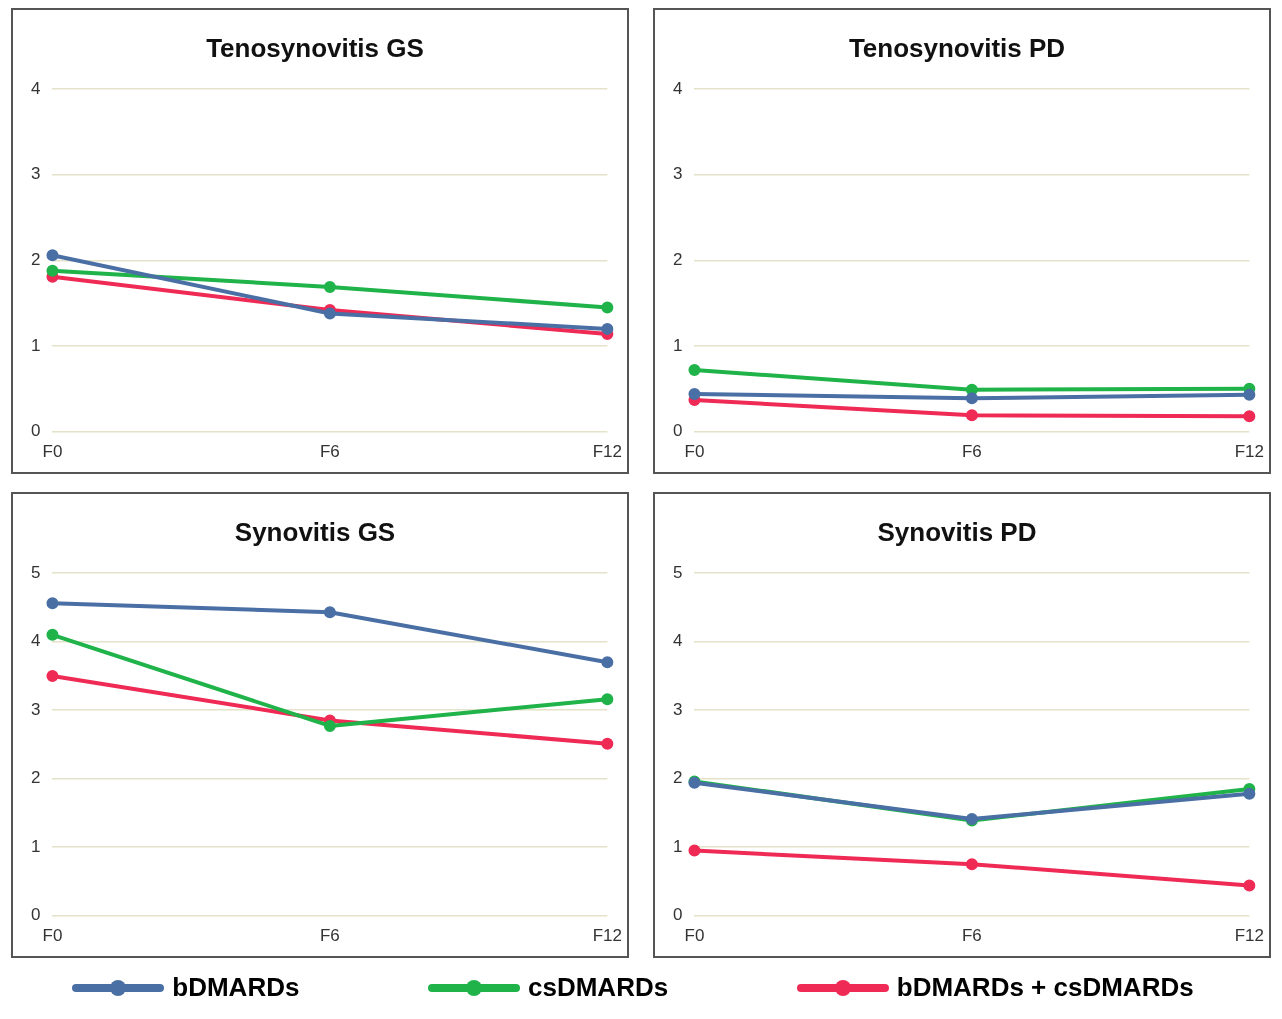  What do you see at coordinates (957, 47) in the screenshot?
I see `chart-title: Tenosynovitis PD` at bounding box center [957, 47].